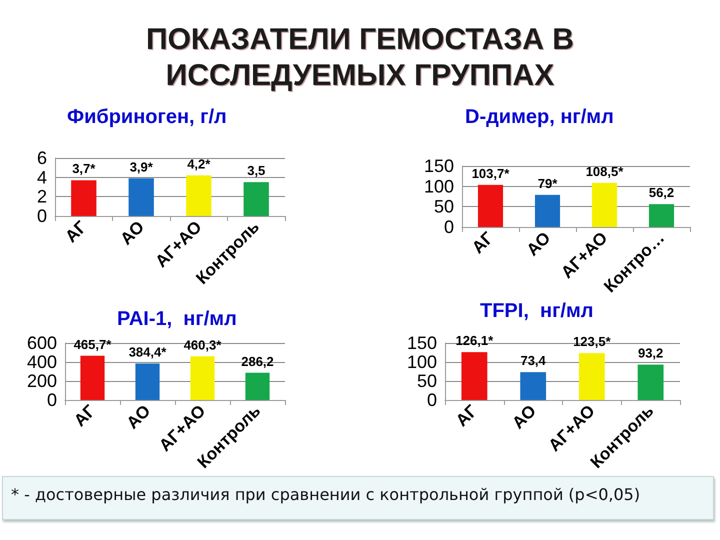 Image resolution: width=720 pixels, height=540 pixels. I want to click on chart-title: PAI-1, нг/мл, so click(177, 319).